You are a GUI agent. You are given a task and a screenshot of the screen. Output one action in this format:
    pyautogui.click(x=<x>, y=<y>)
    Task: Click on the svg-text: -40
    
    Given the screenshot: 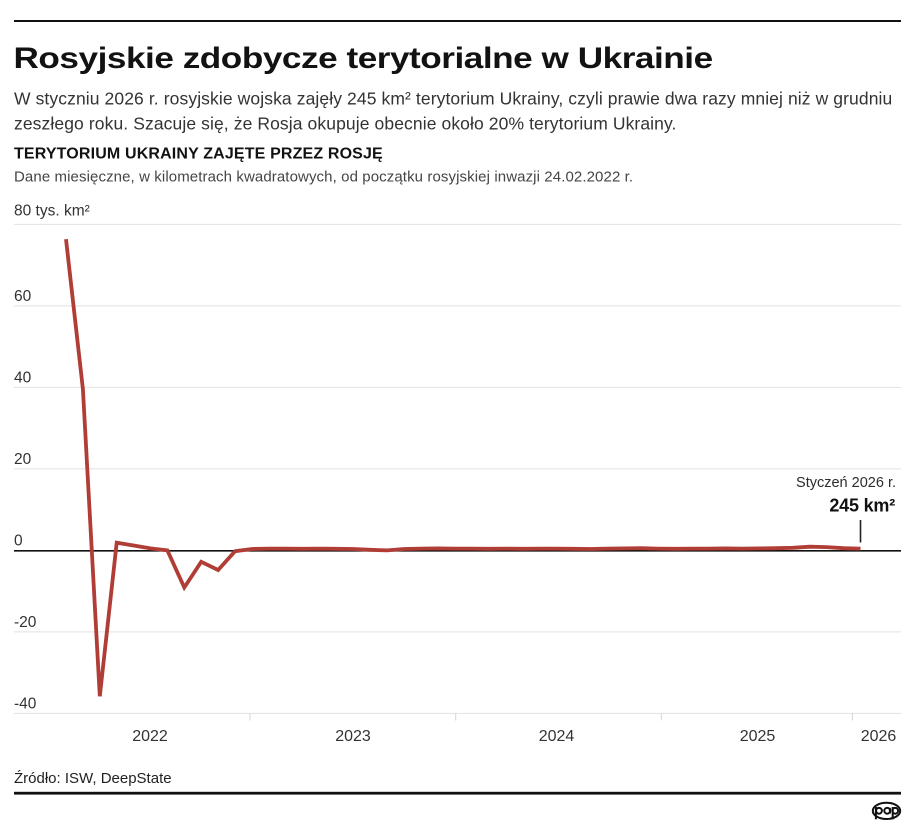 What is the action you would take?
    pyautogui.click(x=25, y=704)
    